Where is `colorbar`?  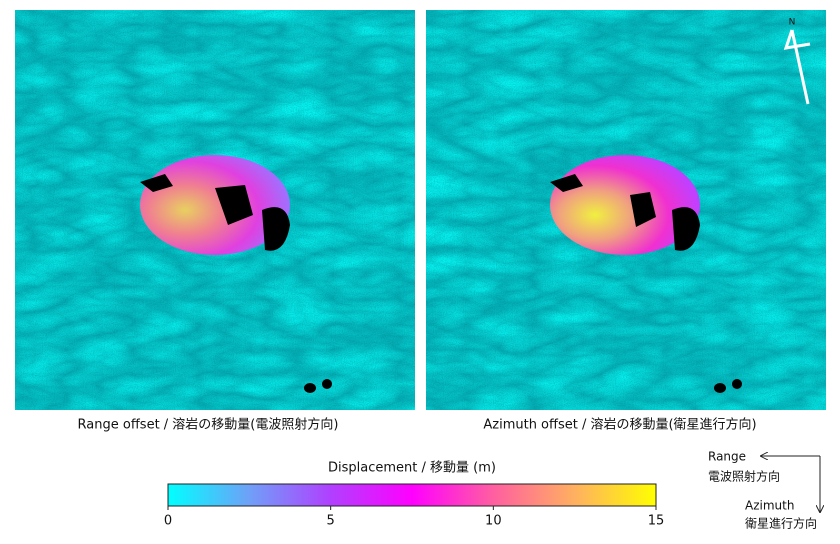 colorbar is located at coordinates (412, 495).